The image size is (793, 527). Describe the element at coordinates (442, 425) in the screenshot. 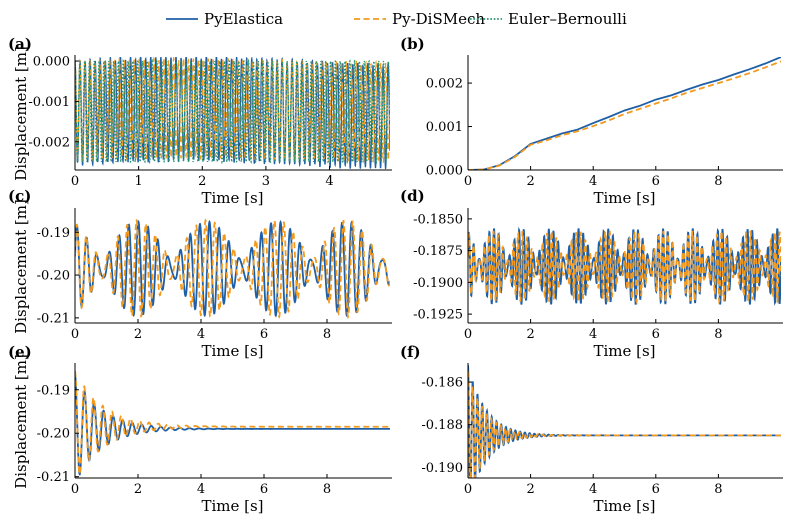

I see `y-tick-label: -0.188` at that location.